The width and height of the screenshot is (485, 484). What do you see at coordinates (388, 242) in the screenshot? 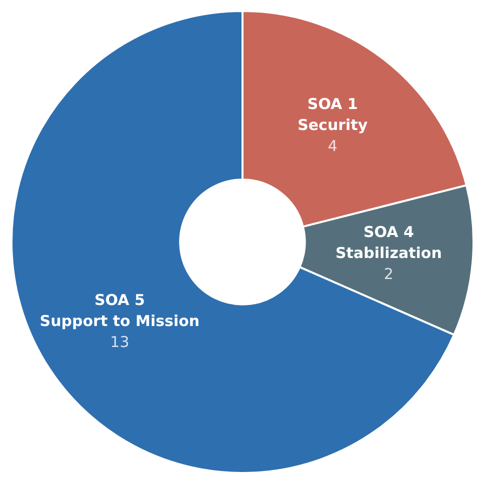
I see `slice-label: SOA 4 Stabilization` at bounding box center [388, 242].